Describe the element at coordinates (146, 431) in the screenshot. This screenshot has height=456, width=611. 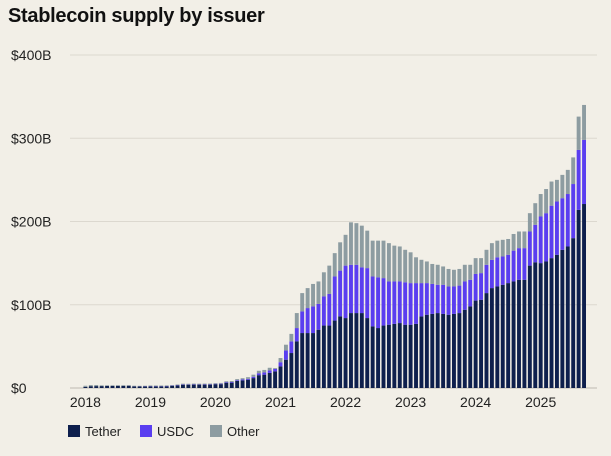
I see `legend-swatch-usdc` at that location.